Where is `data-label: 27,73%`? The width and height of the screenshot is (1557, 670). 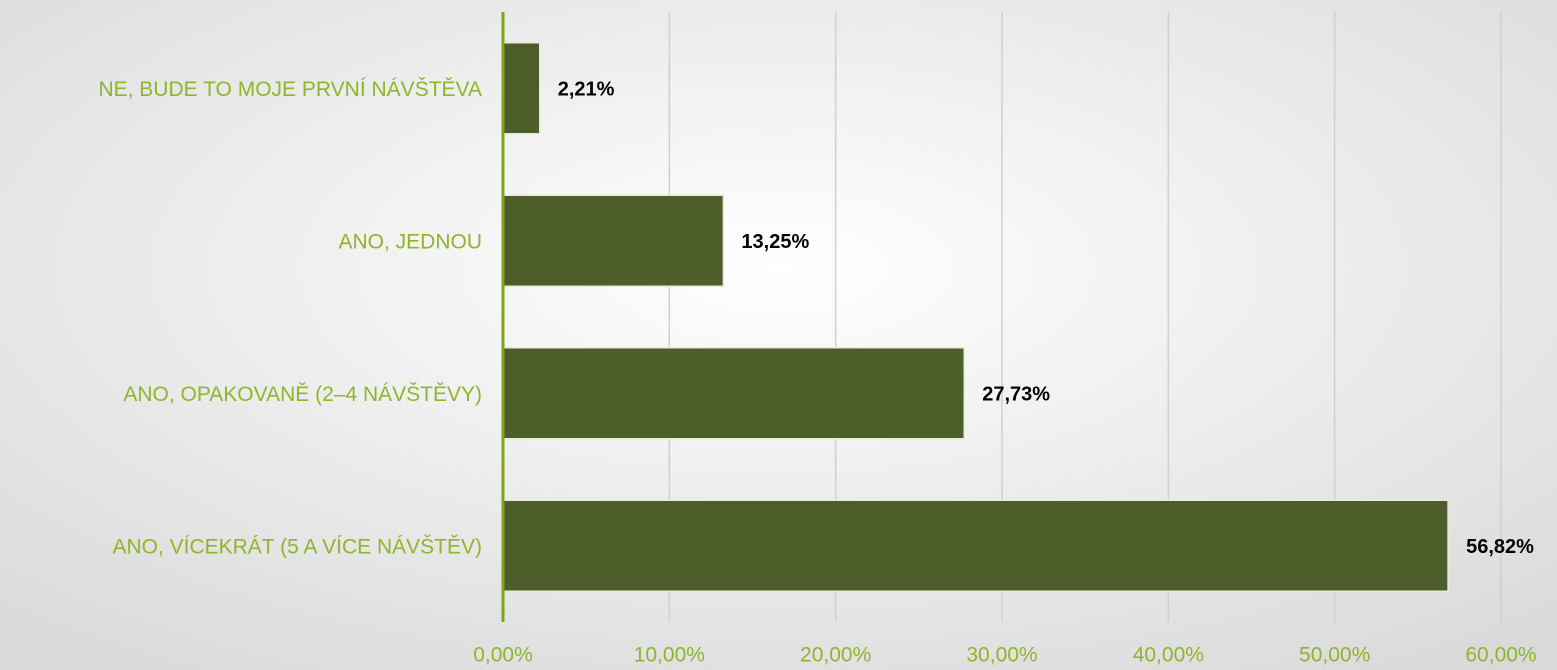
data-label: 27,73% is located at coordinates (1016, 395).